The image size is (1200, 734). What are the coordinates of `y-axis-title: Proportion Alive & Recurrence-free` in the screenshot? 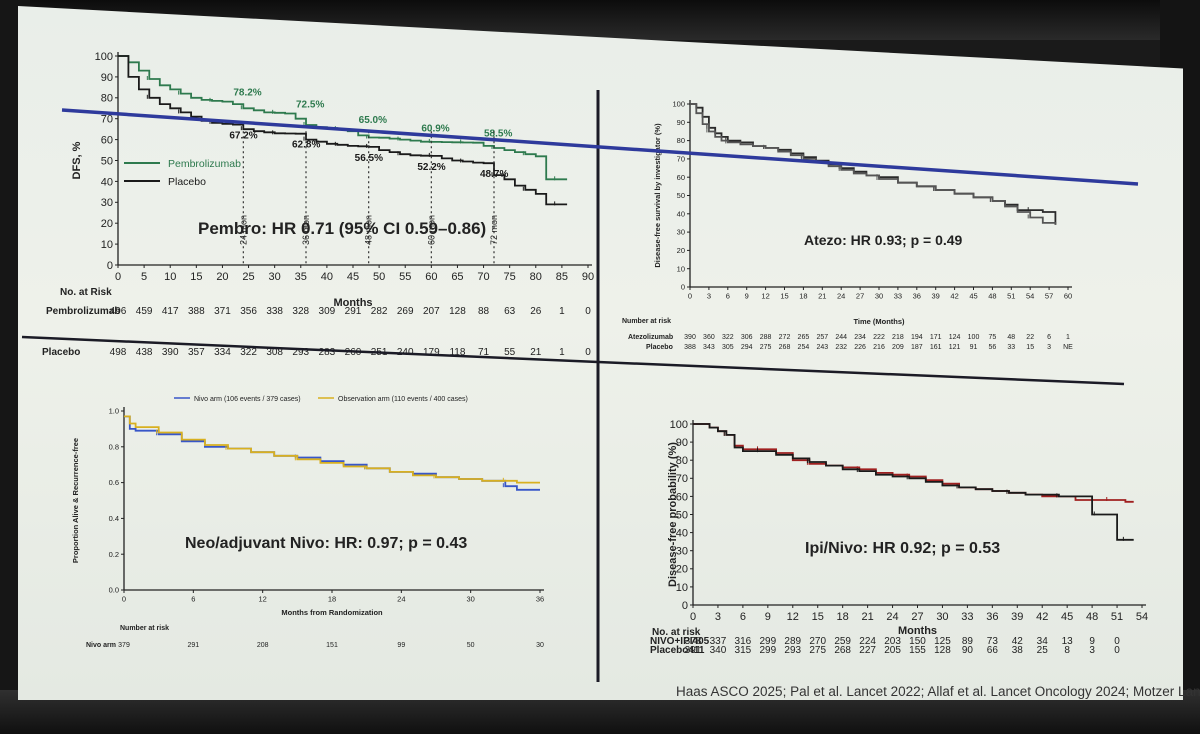 It's located at (75, 500).